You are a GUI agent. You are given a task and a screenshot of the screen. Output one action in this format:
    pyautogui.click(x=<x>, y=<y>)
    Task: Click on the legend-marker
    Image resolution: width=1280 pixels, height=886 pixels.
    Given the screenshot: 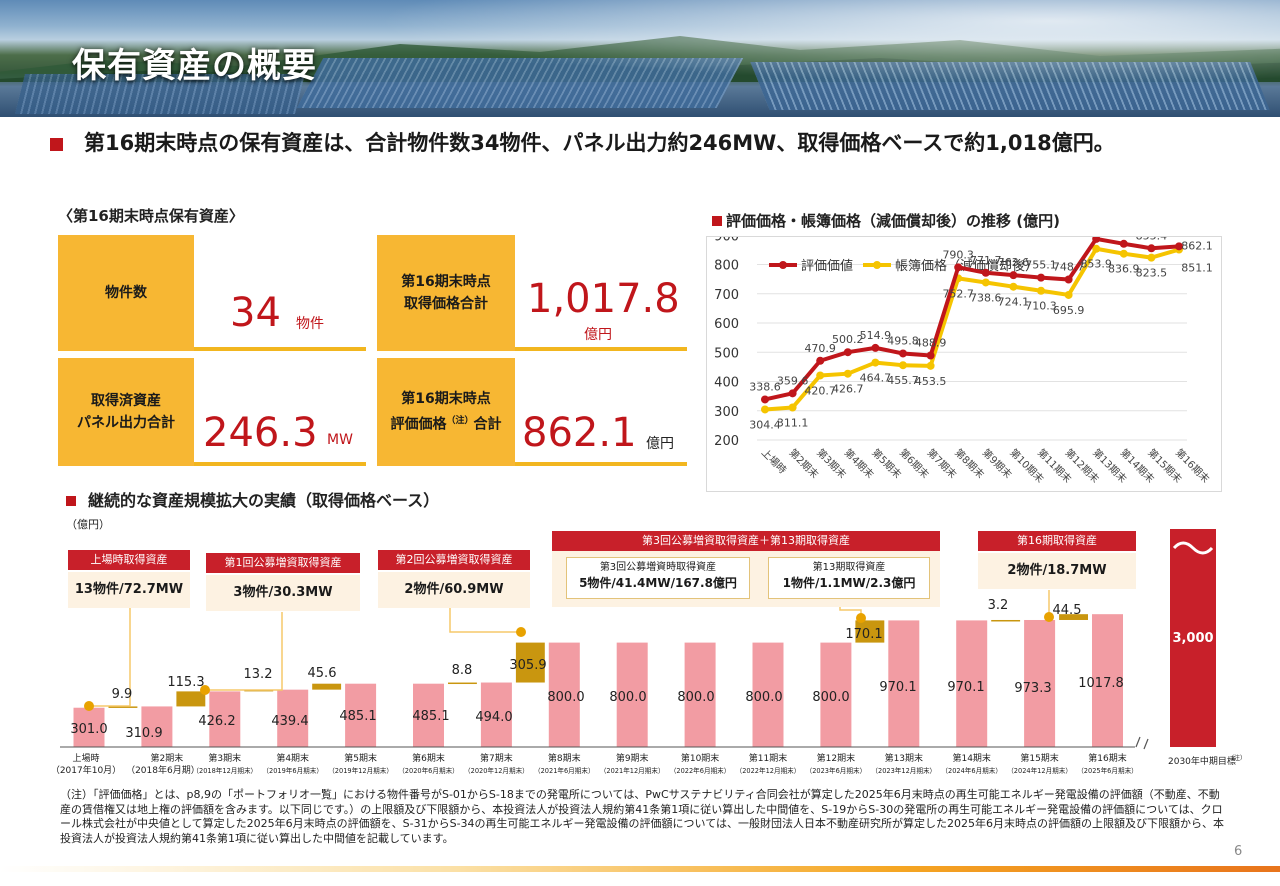 What is the action you would take?
    pyautogui.click(x=783, y=265)
    